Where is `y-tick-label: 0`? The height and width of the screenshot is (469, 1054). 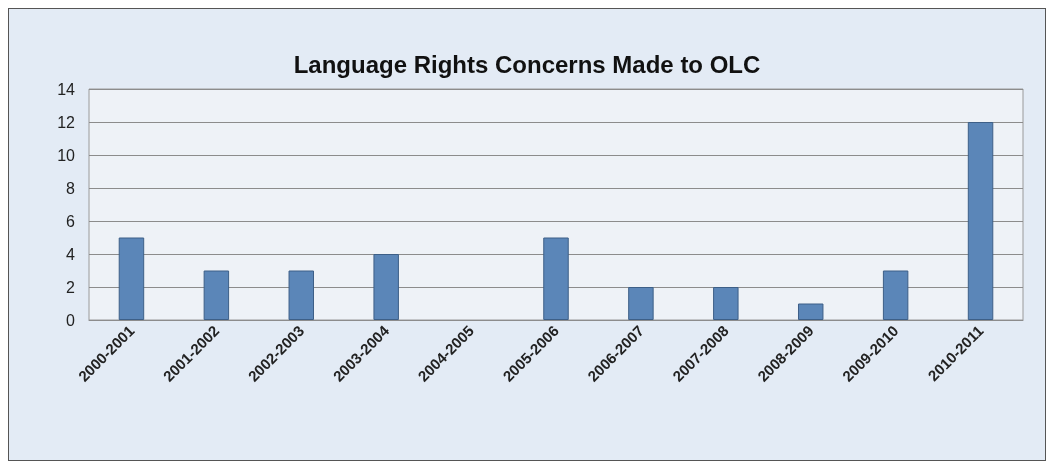
y-tick-label: 0 is located at coordinates (71, 320).